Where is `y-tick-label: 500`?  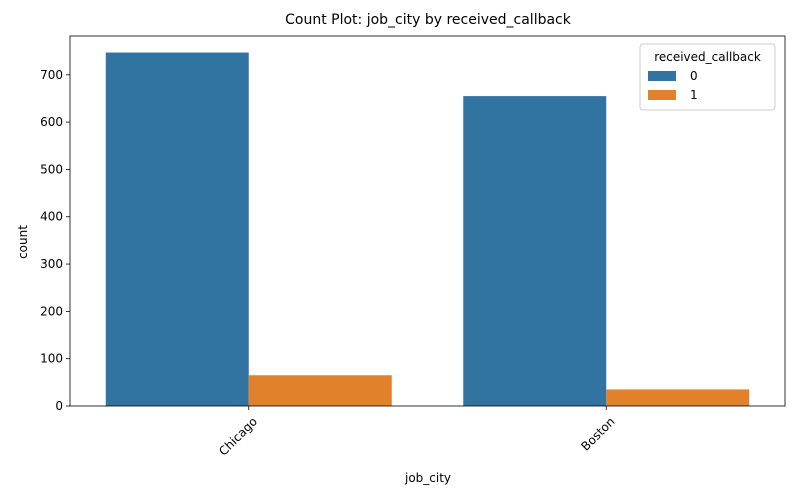
y-tick-label: 500 is located at coordinates (51, 169).